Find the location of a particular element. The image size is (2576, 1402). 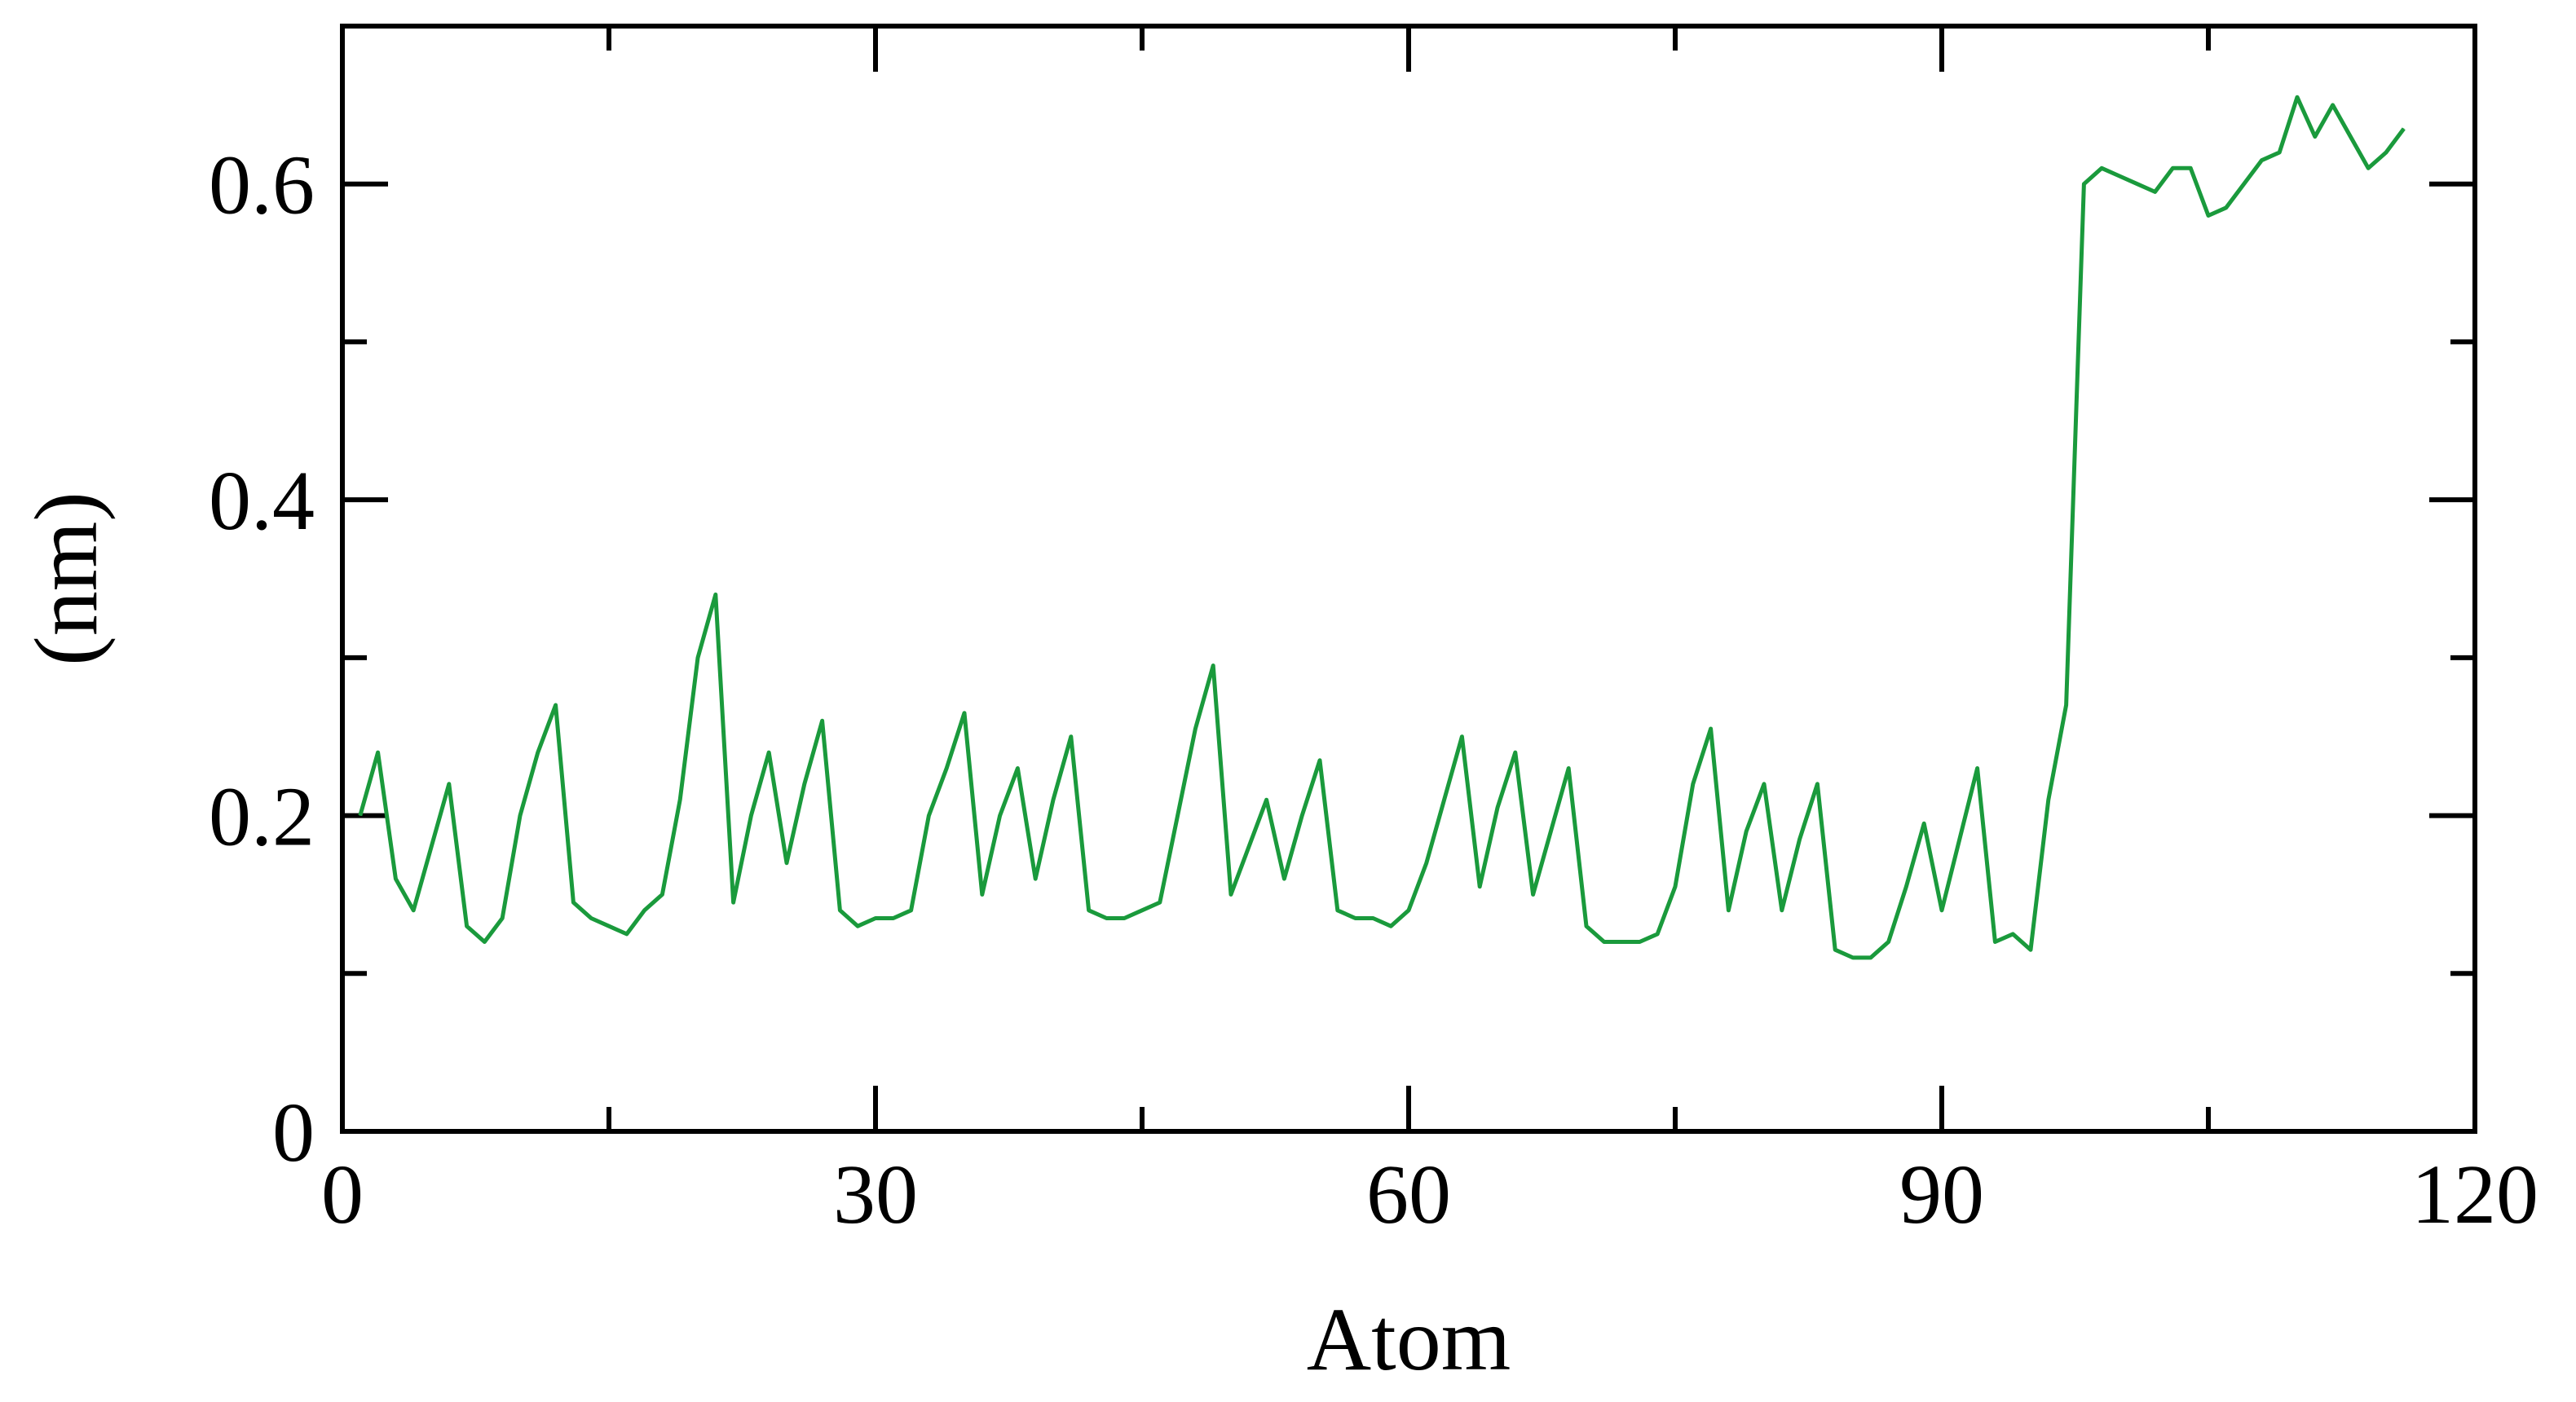

x-axis-label: Atom is located at coordinates (1409, 1339).